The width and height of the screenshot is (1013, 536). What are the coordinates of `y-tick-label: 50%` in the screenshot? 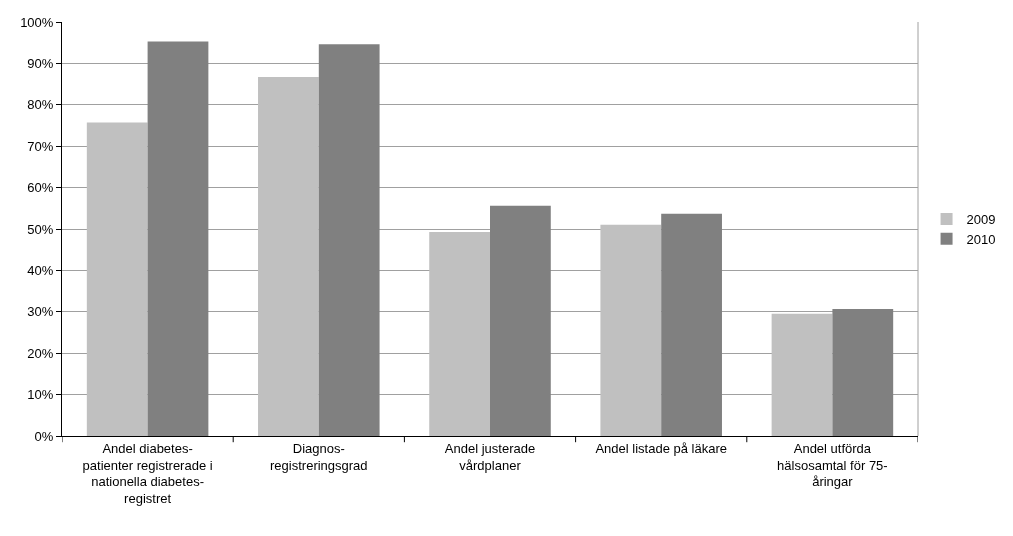 It's located at (40, 229).